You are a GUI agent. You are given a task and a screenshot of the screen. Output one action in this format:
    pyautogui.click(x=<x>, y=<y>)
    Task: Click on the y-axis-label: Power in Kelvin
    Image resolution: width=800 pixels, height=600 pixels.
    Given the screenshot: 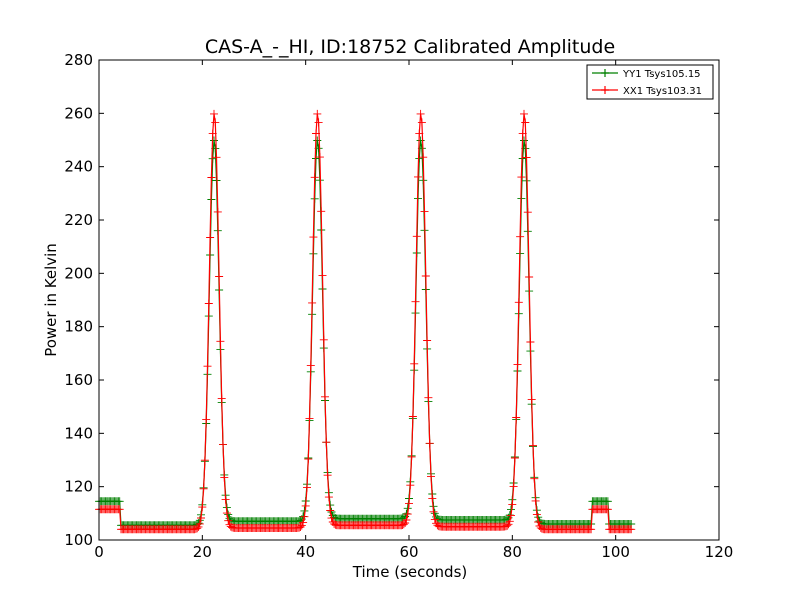 What is the action you would take?
    pyautogui.click(x=51, y=300)
    